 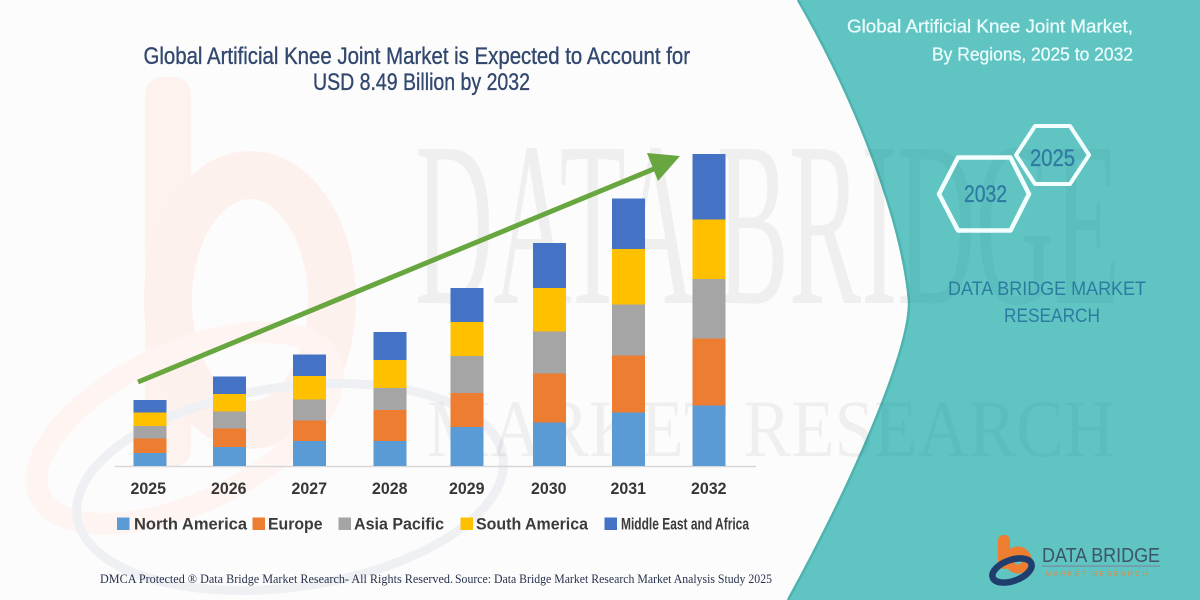 What do you see at coordinates (549, 489) in the screenshot?
I see `svg-text: 2030` at bounding box center [549, 489].